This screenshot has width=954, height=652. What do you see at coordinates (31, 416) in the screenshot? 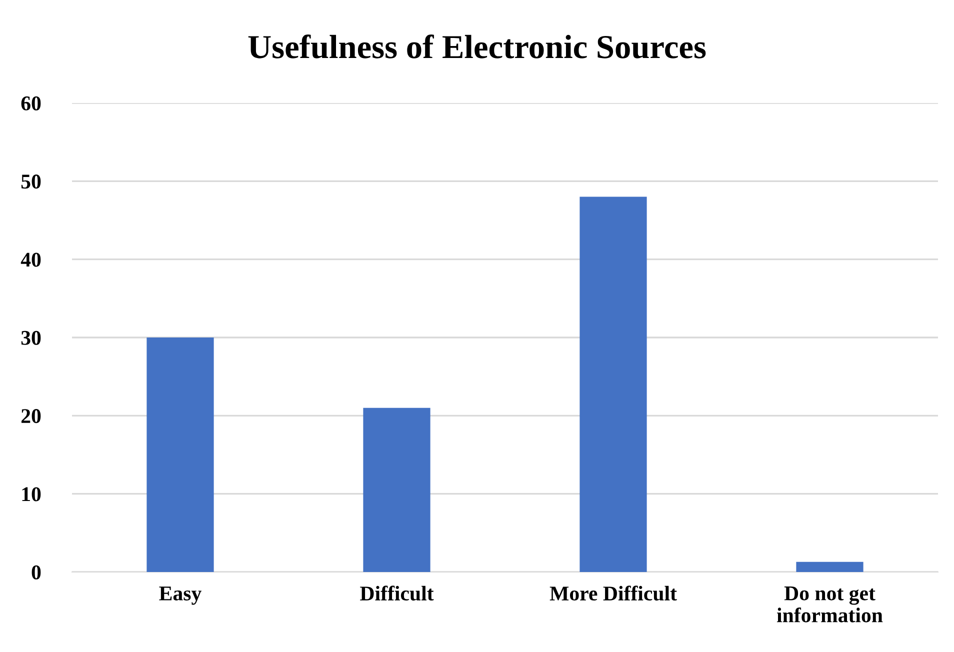
I see `y-tick-label: 20` at bounding box center [31, 416].